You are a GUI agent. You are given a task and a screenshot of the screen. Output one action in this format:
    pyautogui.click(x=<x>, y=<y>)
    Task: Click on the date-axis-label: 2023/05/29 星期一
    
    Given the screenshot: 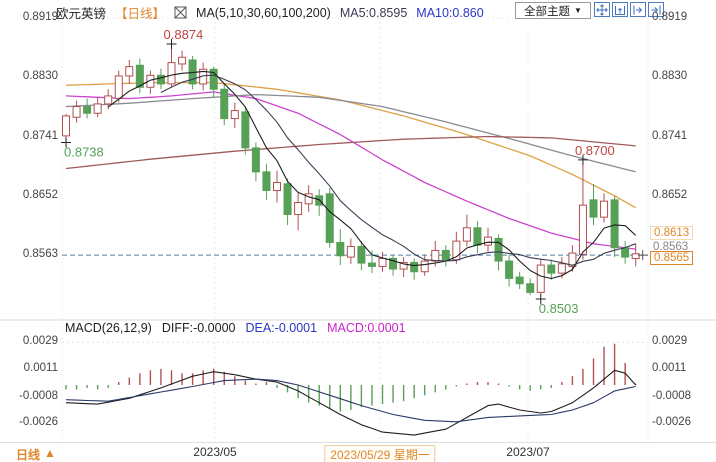 What is the action you would take?
    pyautogui.click(x=380, y=453)
    